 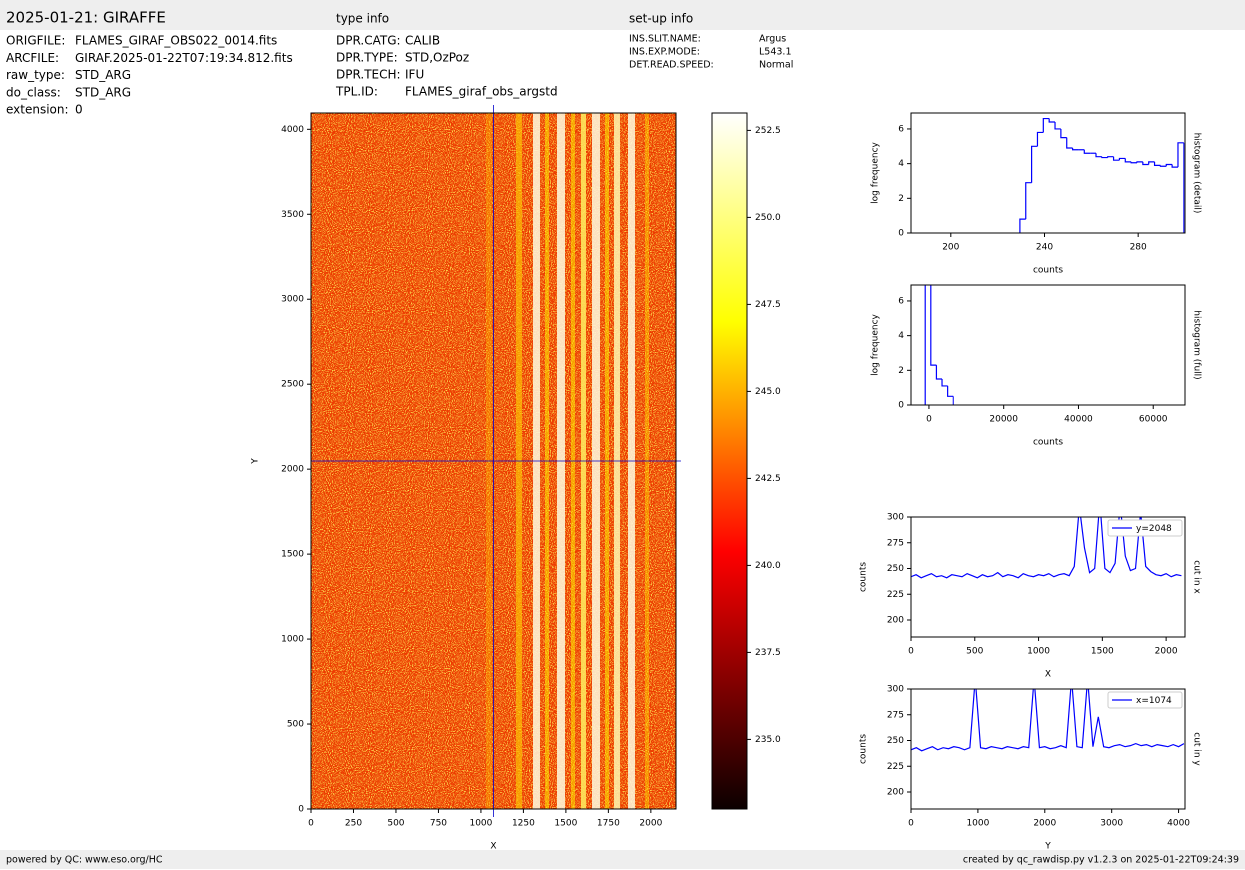 I want to click on y-tick-label: 242.5, so click(x=768, y=479).